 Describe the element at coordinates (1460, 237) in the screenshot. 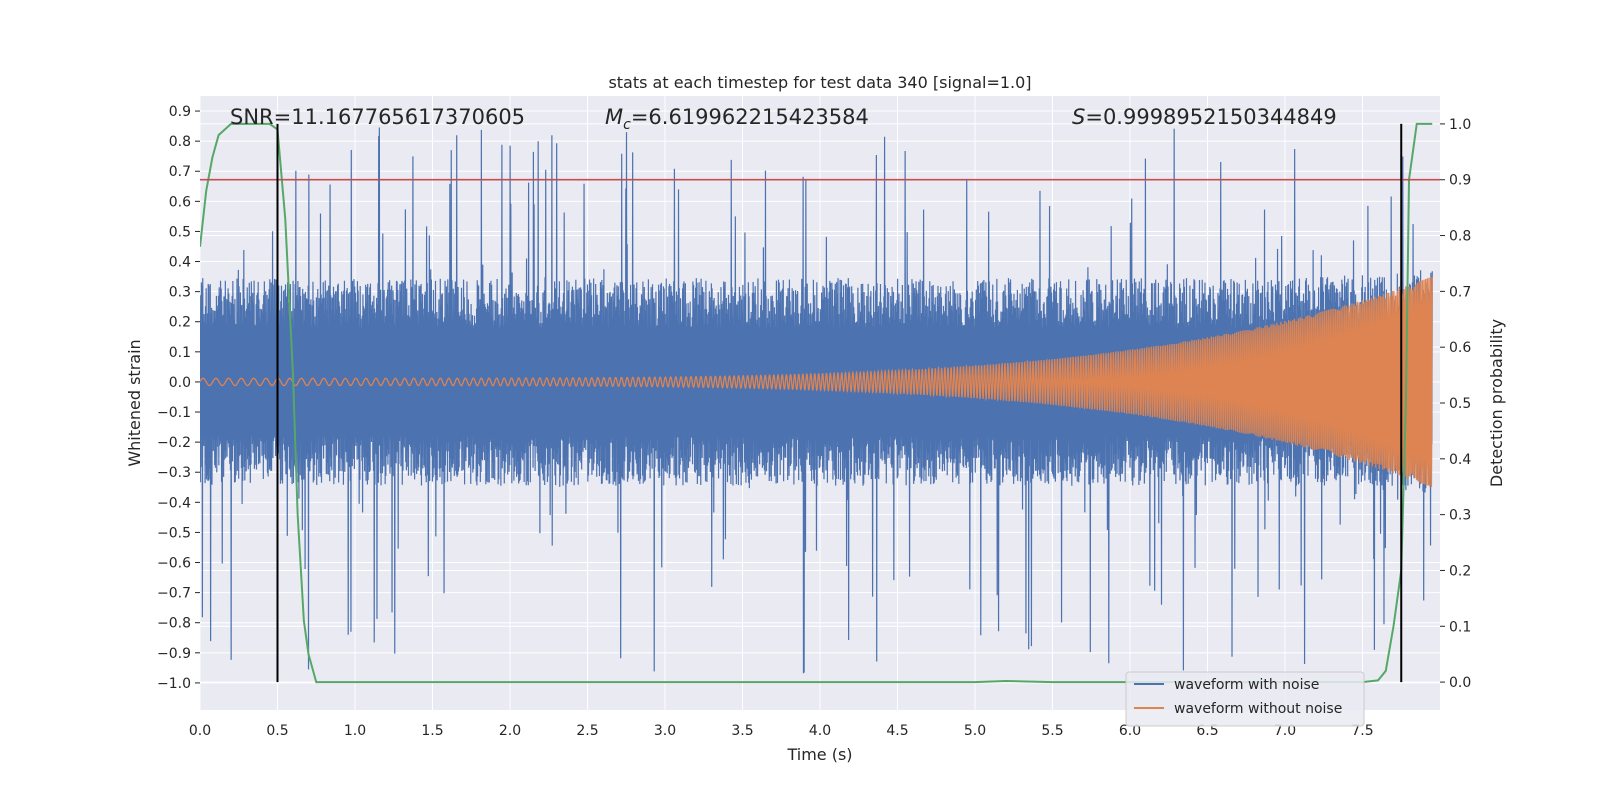

I see `y2-tick-label: 0.8` at that location.